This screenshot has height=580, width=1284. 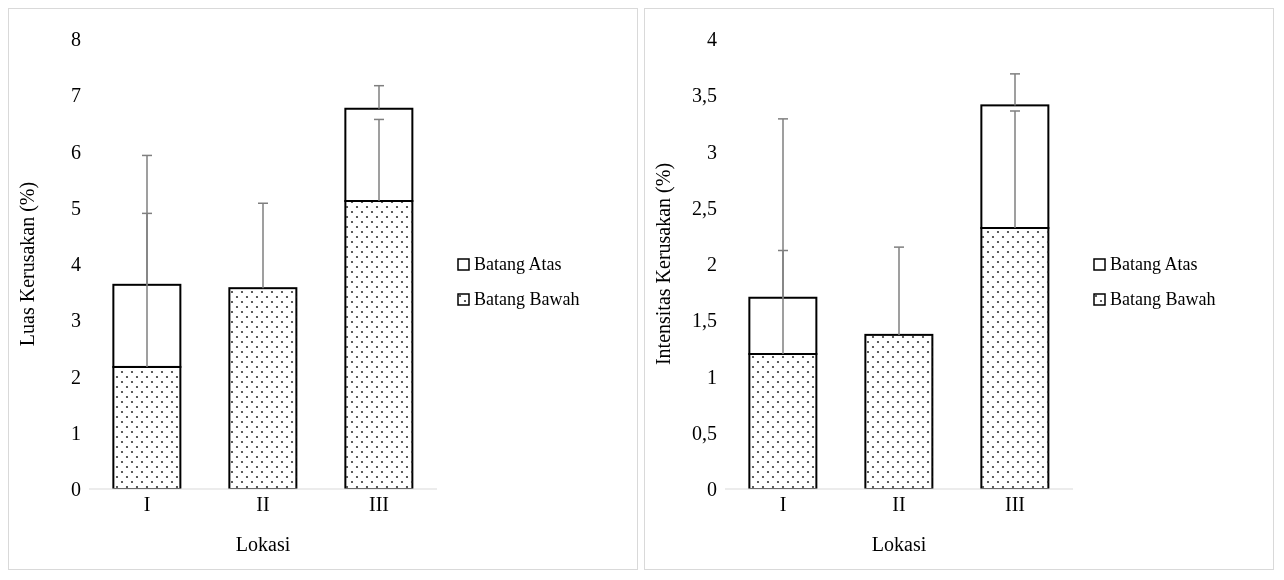 I want to click on y-tick-label: 3,5, so click(x=704, y=95).